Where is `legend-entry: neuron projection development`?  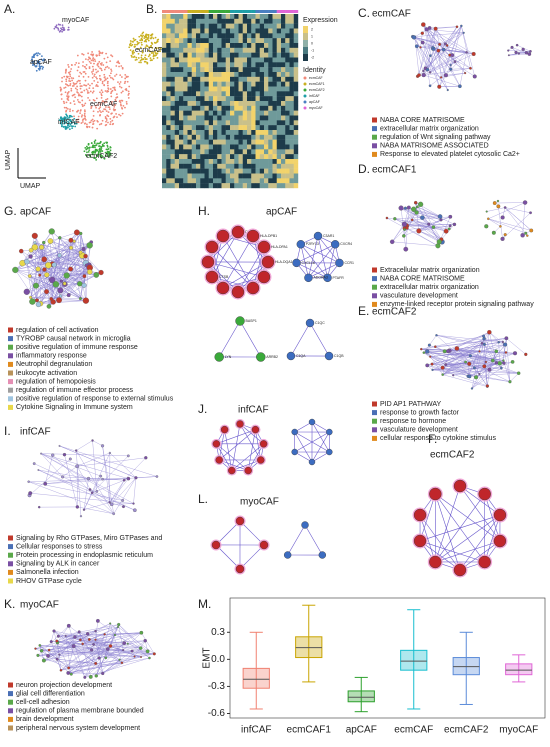
legend-entry: neuron projection development is located at coordinates (64, 685).